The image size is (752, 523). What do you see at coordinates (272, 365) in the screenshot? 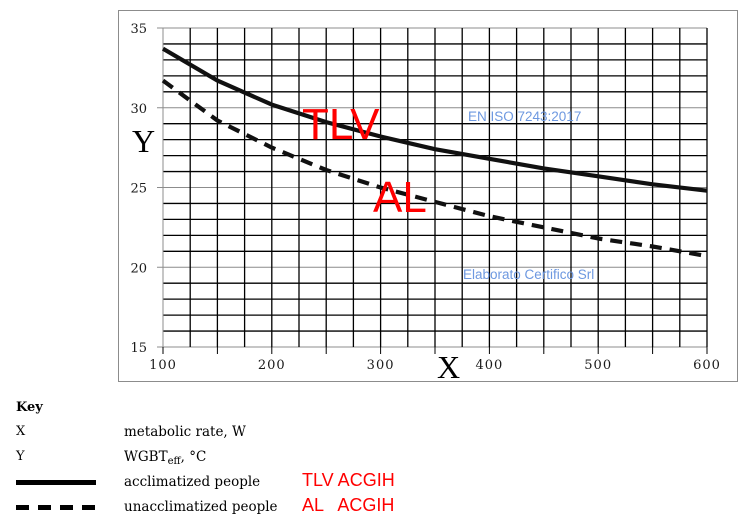
I see `x-tick-label: 200` at bounding box center [272, 365].